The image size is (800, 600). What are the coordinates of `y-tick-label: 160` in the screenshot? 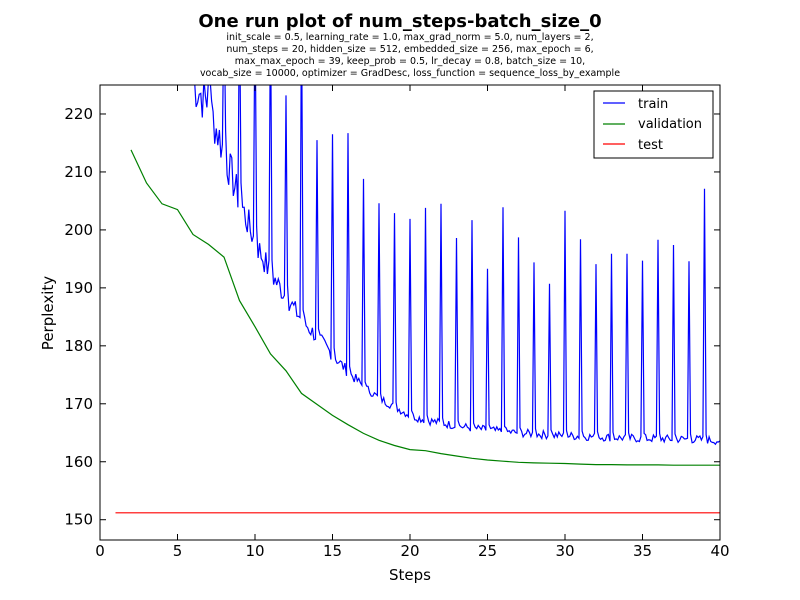 It's located at (78, 462).